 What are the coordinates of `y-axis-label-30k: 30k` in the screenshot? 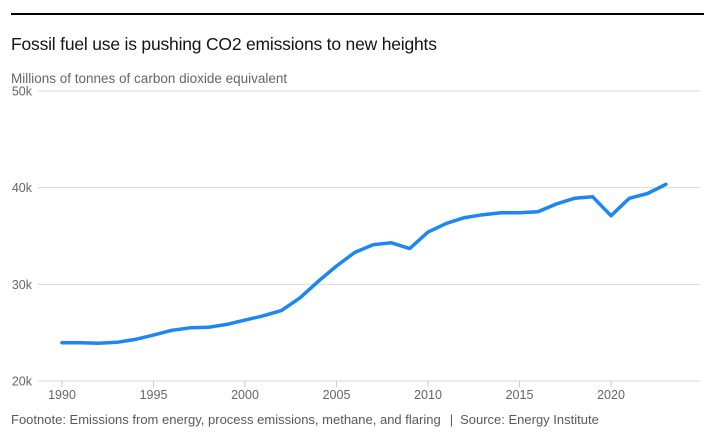 It's located at (22, 285).